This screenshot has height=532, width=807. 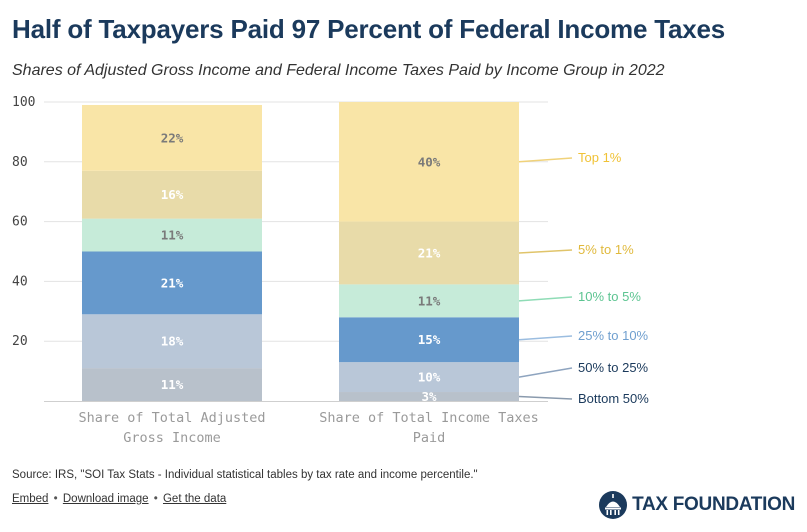 I want to click on y-tick-label: 80, so click(x=20, y=162).